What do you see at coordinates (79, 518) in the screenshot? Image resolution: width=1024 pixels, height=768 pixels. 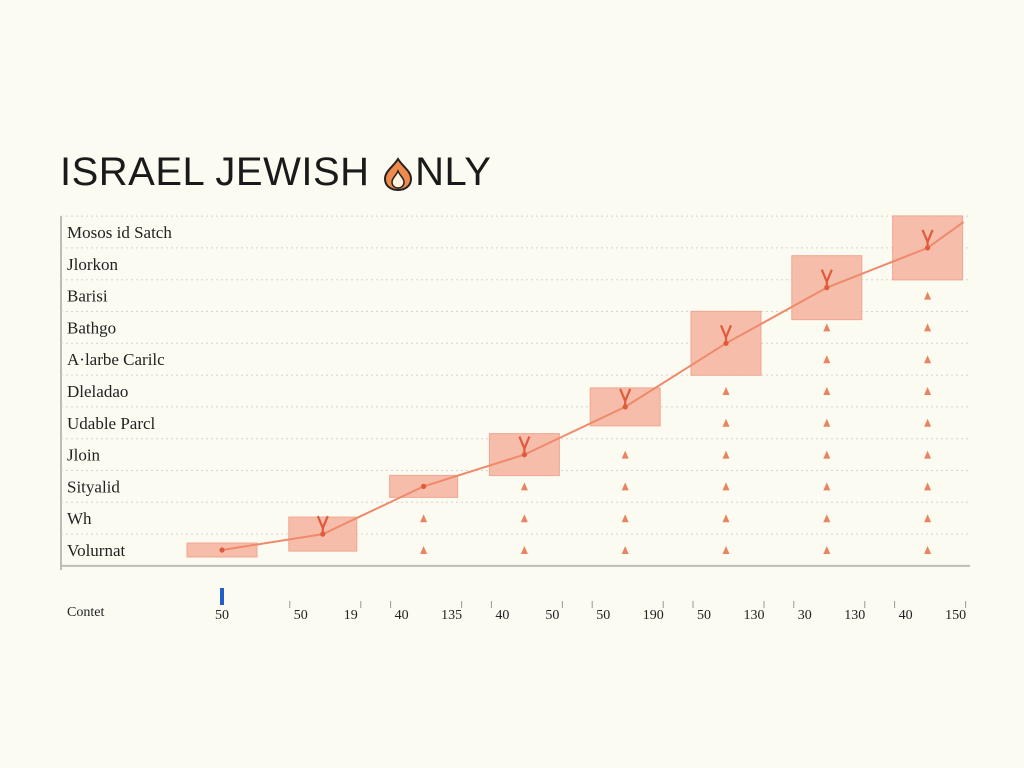 I see `row-label: Wh` at bounding box center [79, 518].